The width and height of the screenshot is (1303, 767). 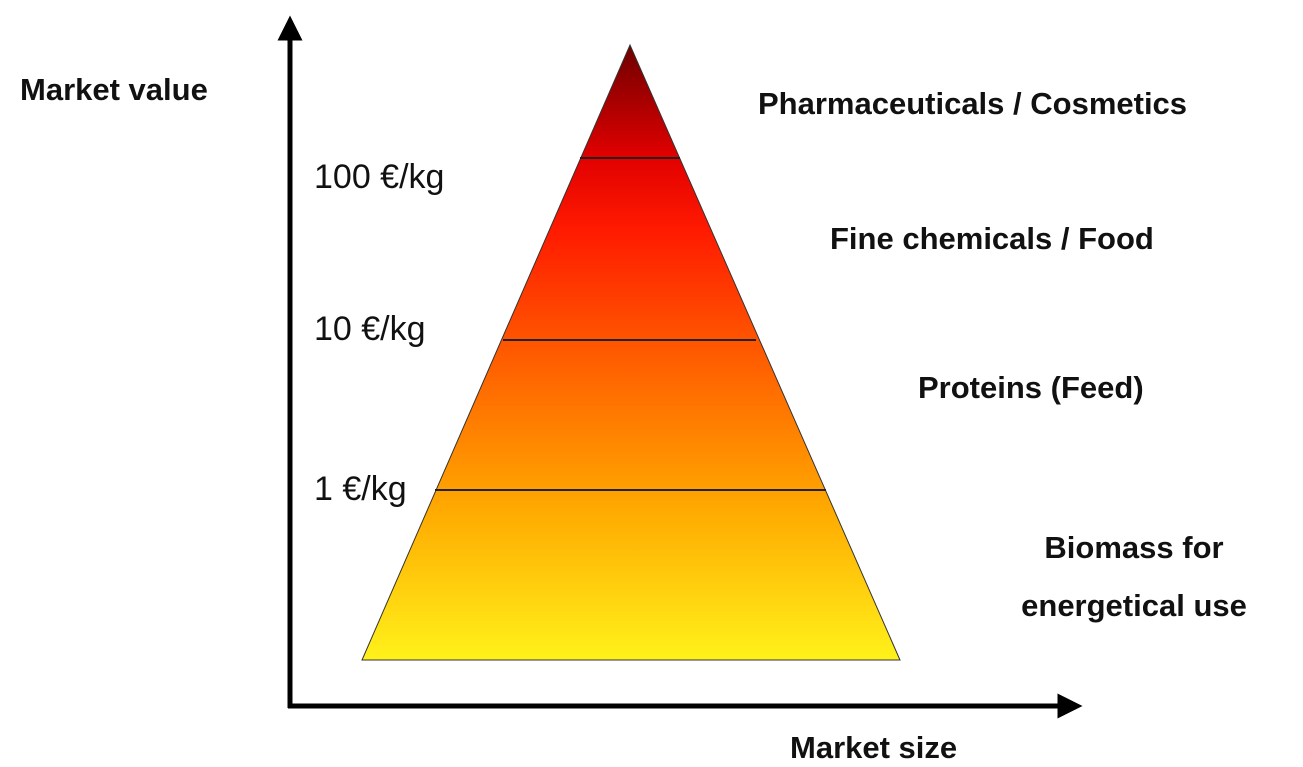 What do you see at coordinates (1031, 387) in the screenshot?
I see `segment-label: Proteins (Feed)` at bounding box center [1031, 387].